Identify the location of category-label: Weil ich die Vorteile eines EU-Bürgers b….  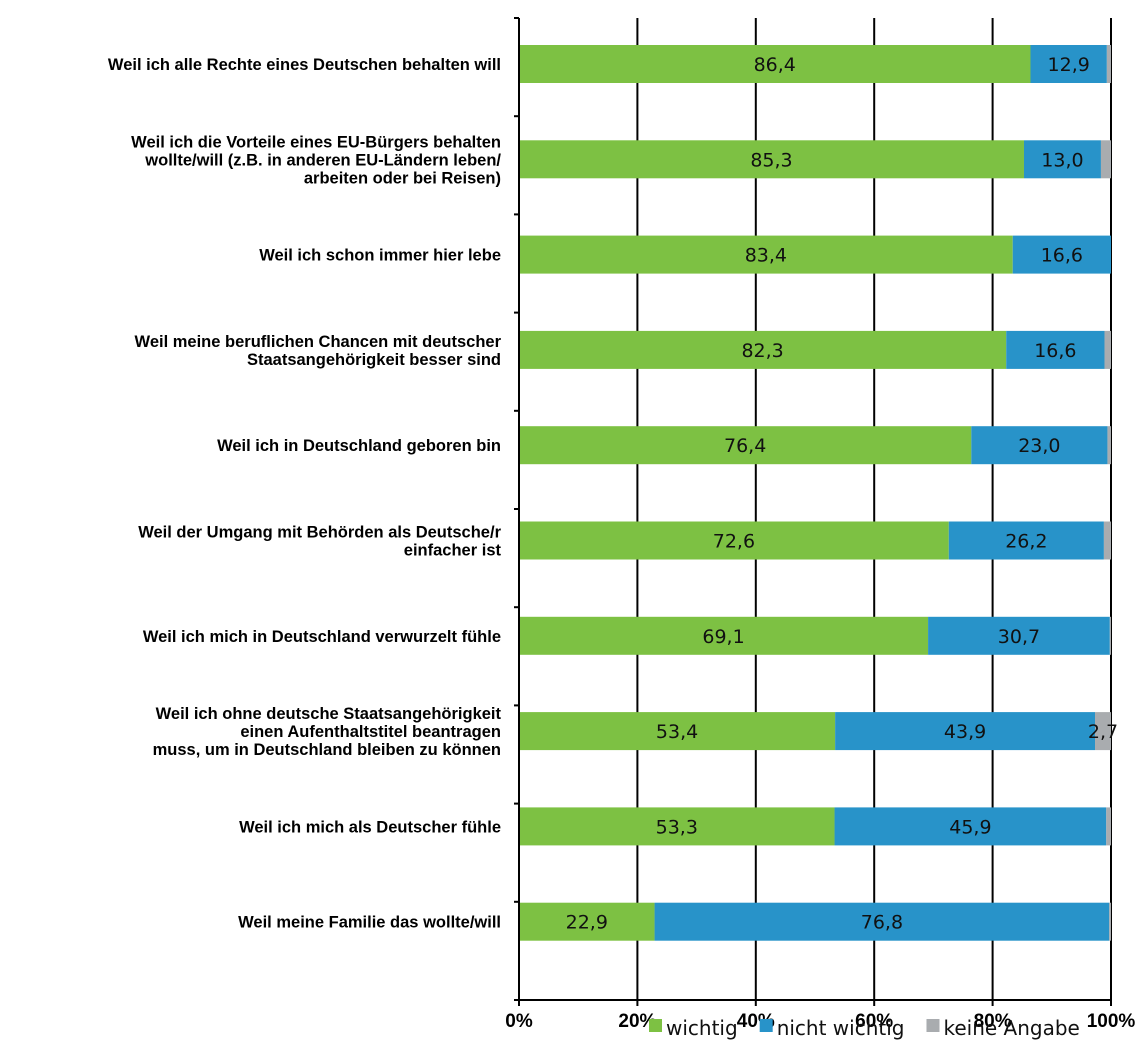
(316, 160).